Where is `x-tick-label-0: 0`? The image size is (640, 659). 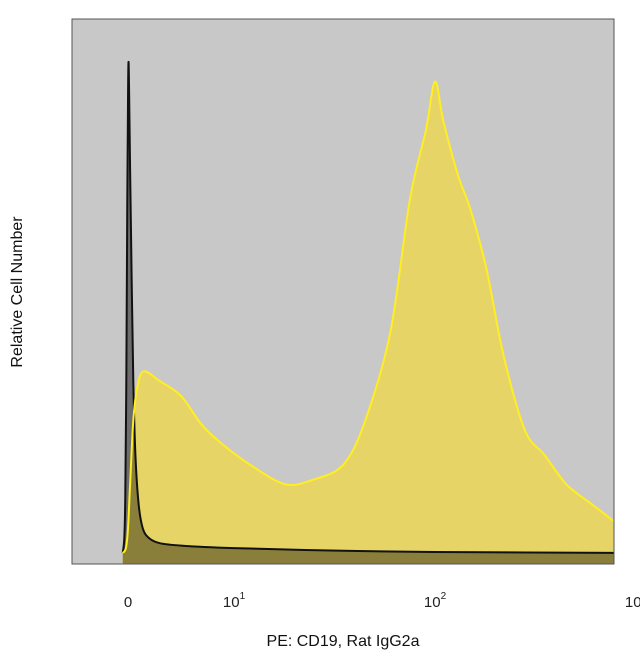
x-tick-label-0: 0 is located at coordinates (128, 602).